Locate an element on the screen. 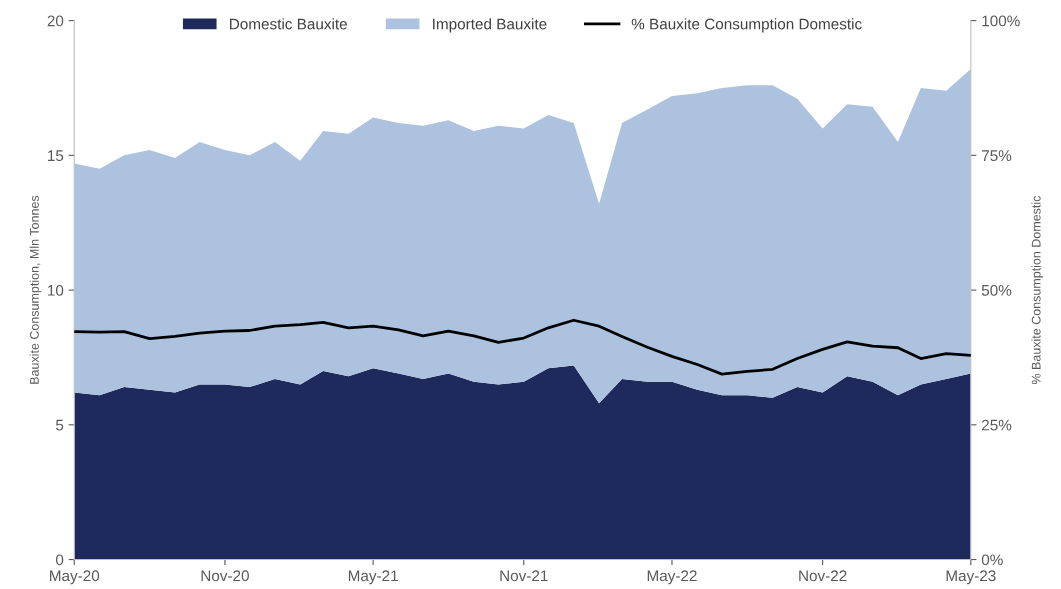  y2-tick-label: 75% is located at coordinates (997, 156).